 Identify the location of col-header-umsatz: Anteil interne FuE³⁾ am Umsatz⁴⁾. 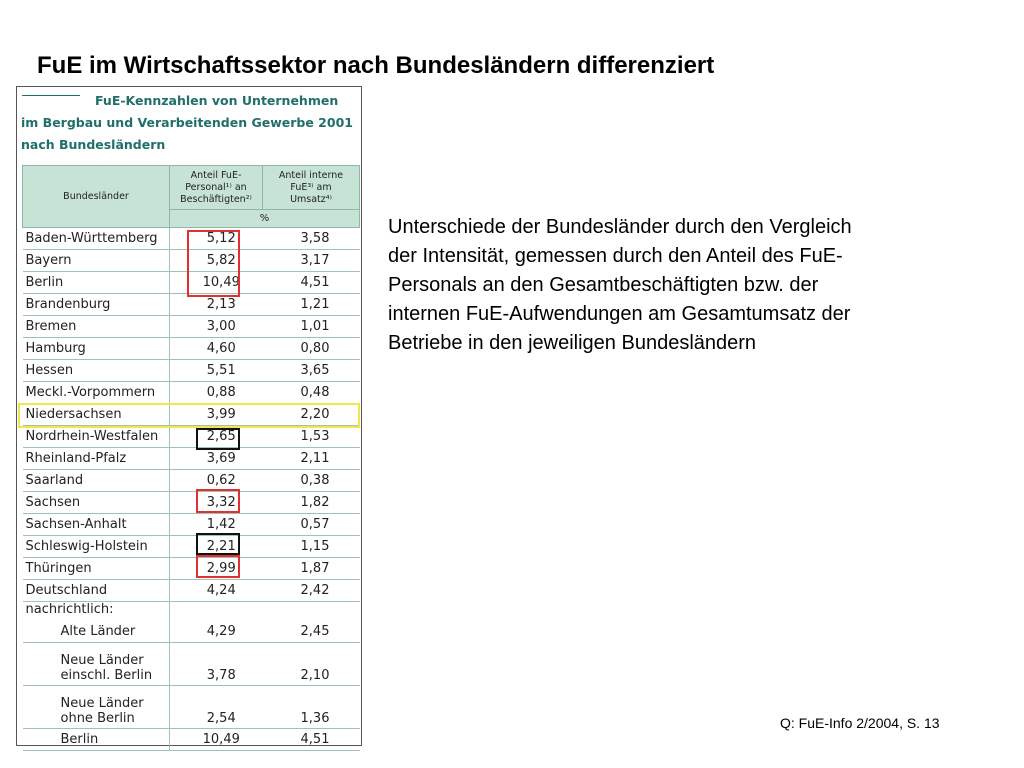
(311, 187).